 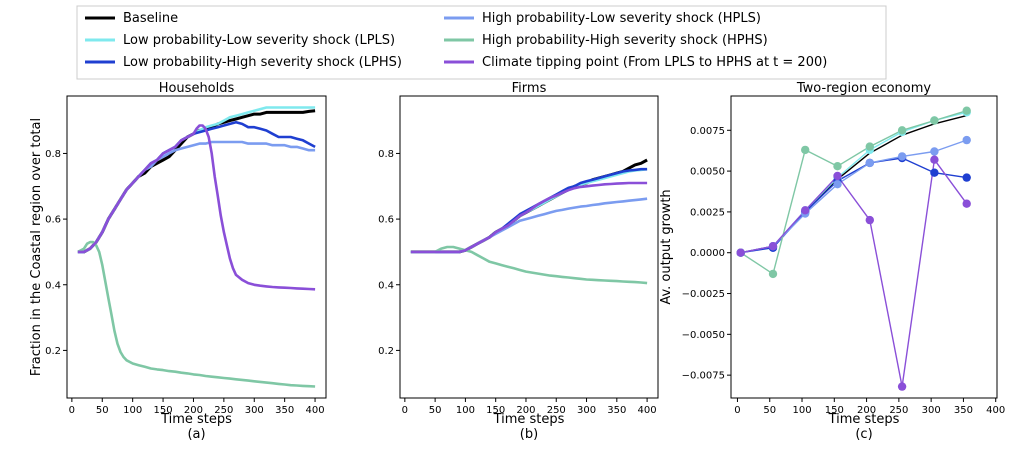 I want to click on x-axis-label: Time steps, so click(x=196, y=419).